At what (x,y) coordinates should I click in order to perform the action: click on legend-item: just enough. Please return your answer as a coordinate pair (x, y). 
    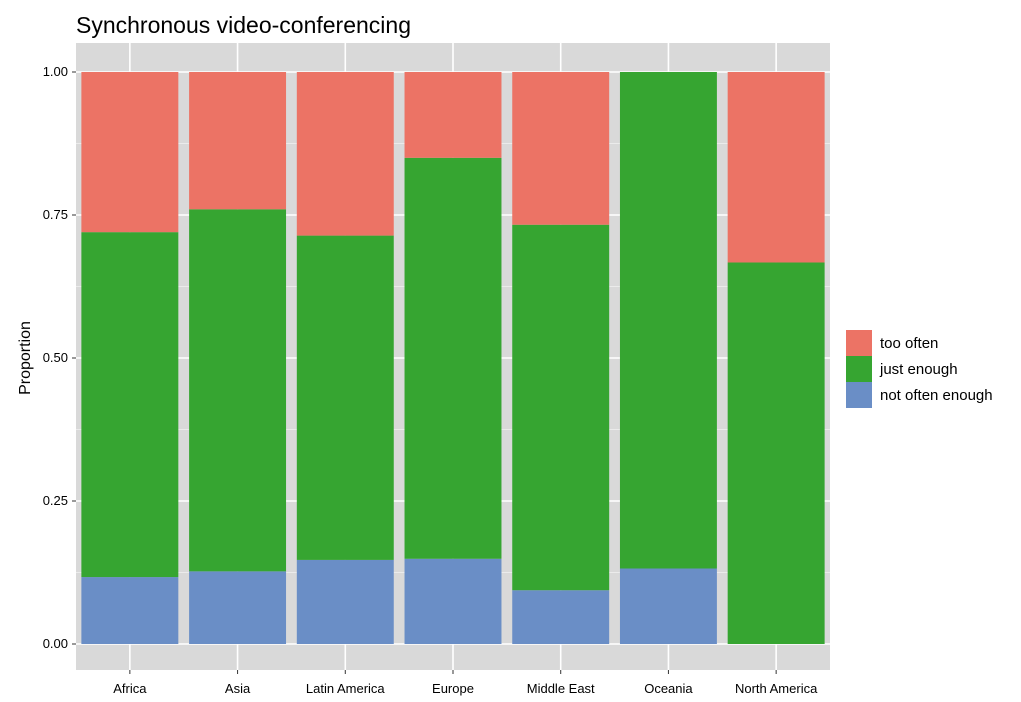
    Looking at the image, I should click on (902, 369).